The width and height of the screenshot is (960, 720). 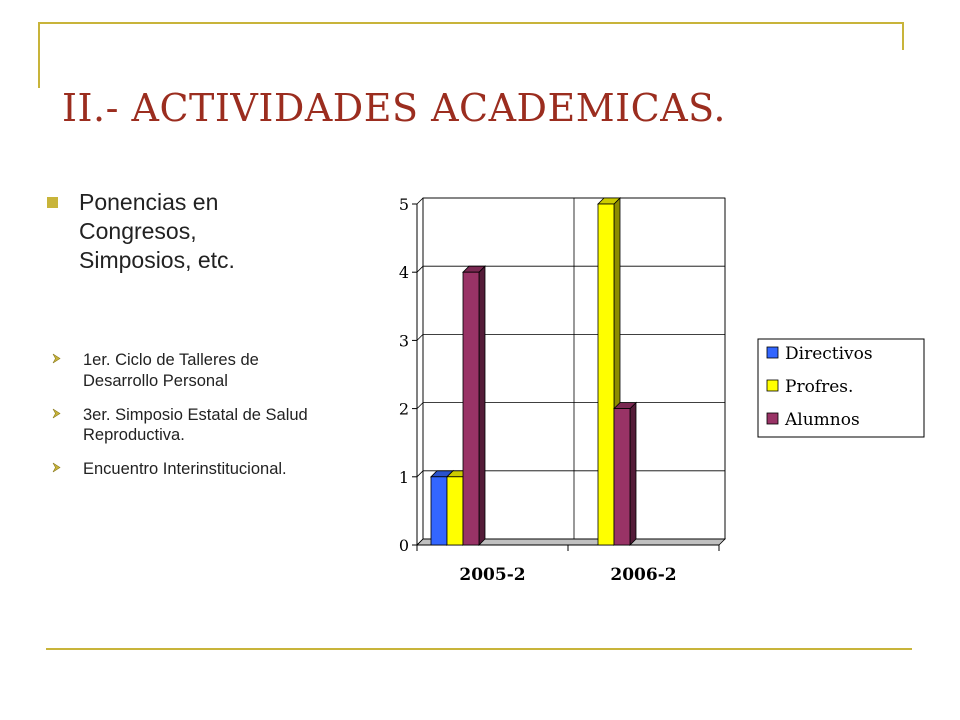 I want to click on legend-label: Alumnos, so click(x=822, y=420).